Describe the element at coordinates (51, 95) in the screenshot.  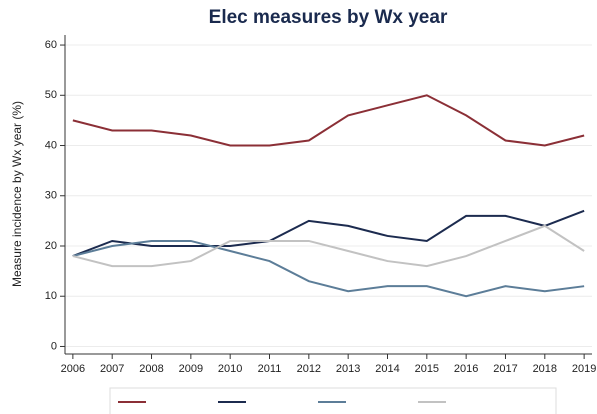
I see `y-tick-label: 50` at that location.